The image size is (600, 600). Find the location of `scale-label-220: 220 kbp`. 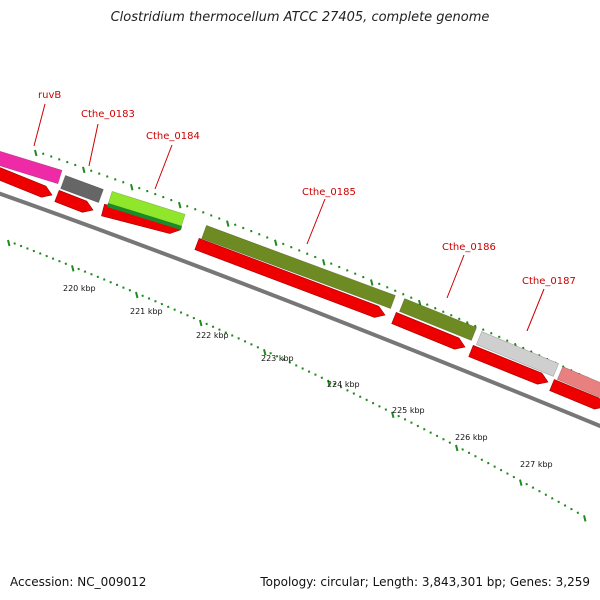

scale-label-220: 220 kbp is located at coordinates (79, 288).